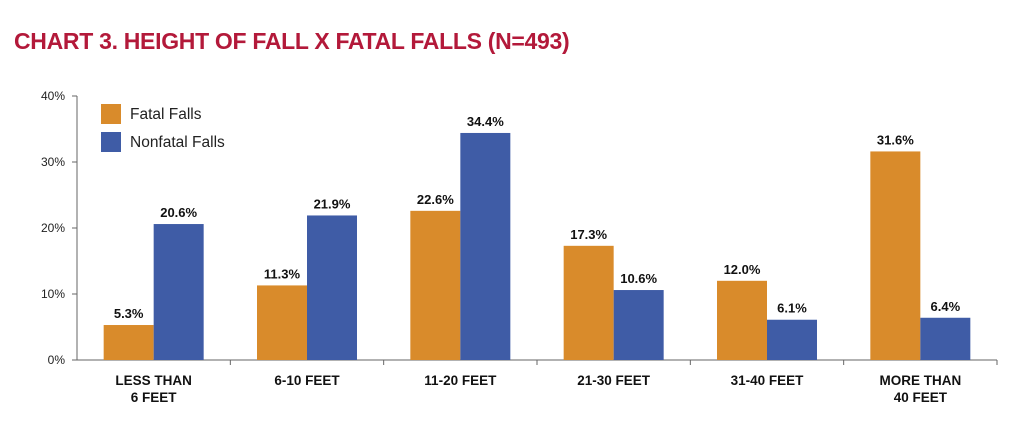 This screenshot has height=432, width=1024. Describe the element at coordinates (332, 203) in the screenshot. I see `bar-value-label: 21.9%` at that location.